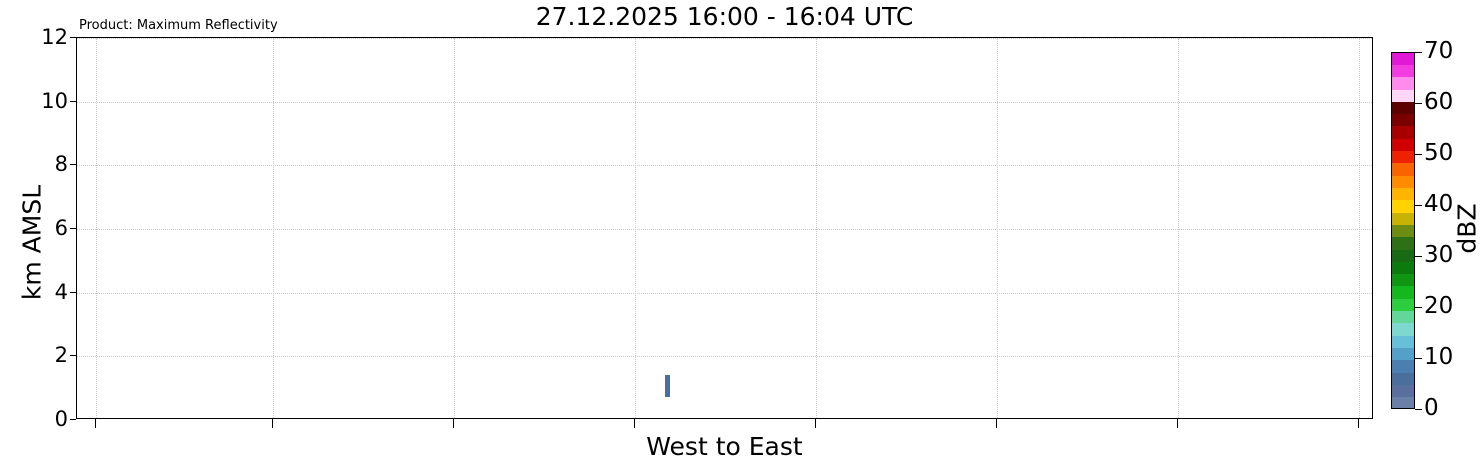 Image resolution: width=1482 pixels, height=470 pixels. I want to click on x-axis-label: West to East, so click(724, 446).